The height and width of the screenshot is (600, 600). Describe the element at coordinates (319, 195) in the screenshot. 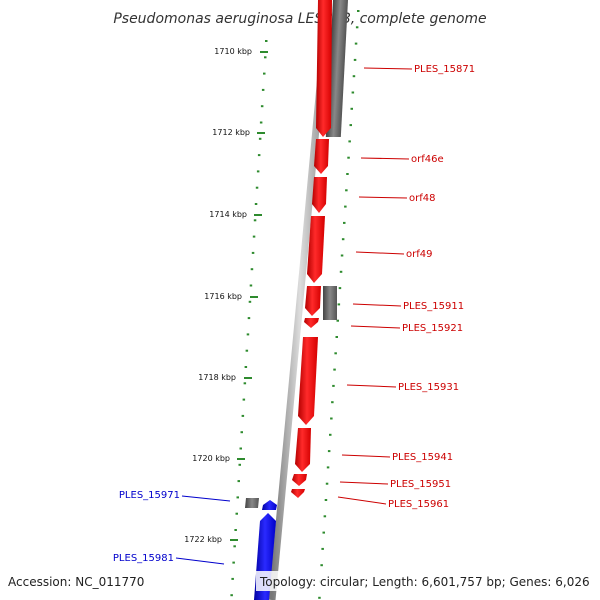

I see `gene-arrow-orf48` at that location.